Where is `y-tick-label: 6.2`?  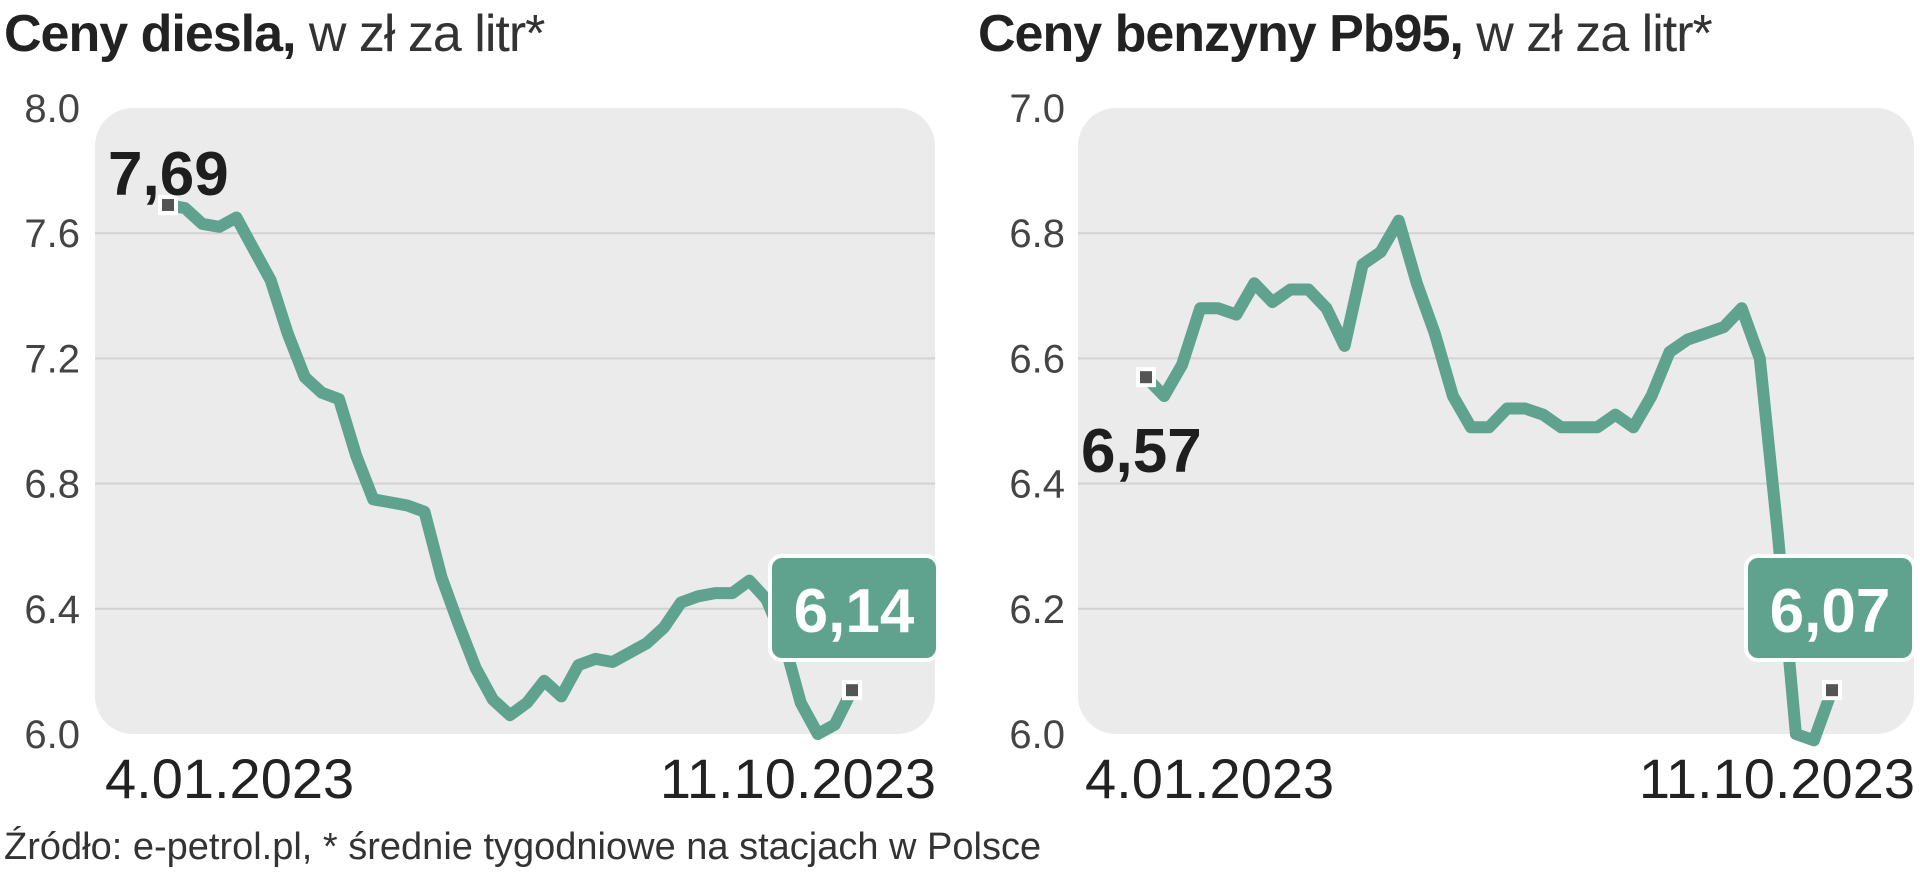 y-tick-label: 6.2 is located at coordinates (1037, 610).